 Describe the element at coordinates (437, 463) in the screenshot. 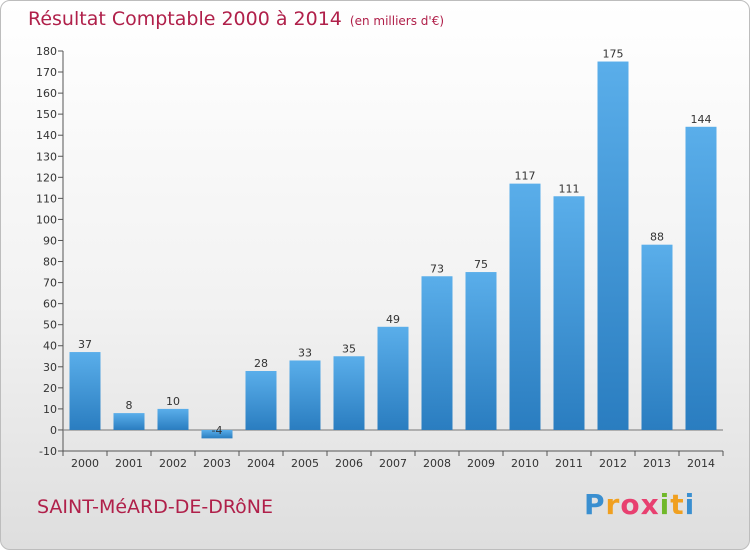

I see `x-tick-label: 2008` at that location.